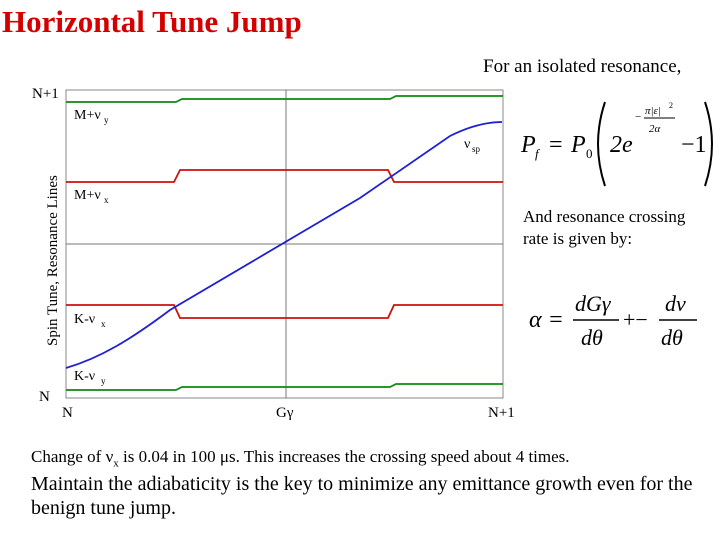 The width and height of the screenshot is (720, 540). What do you see at coordinates (284, 176) in the screenshot?
I see `line-m-vx` at bounding box center [284, 176].